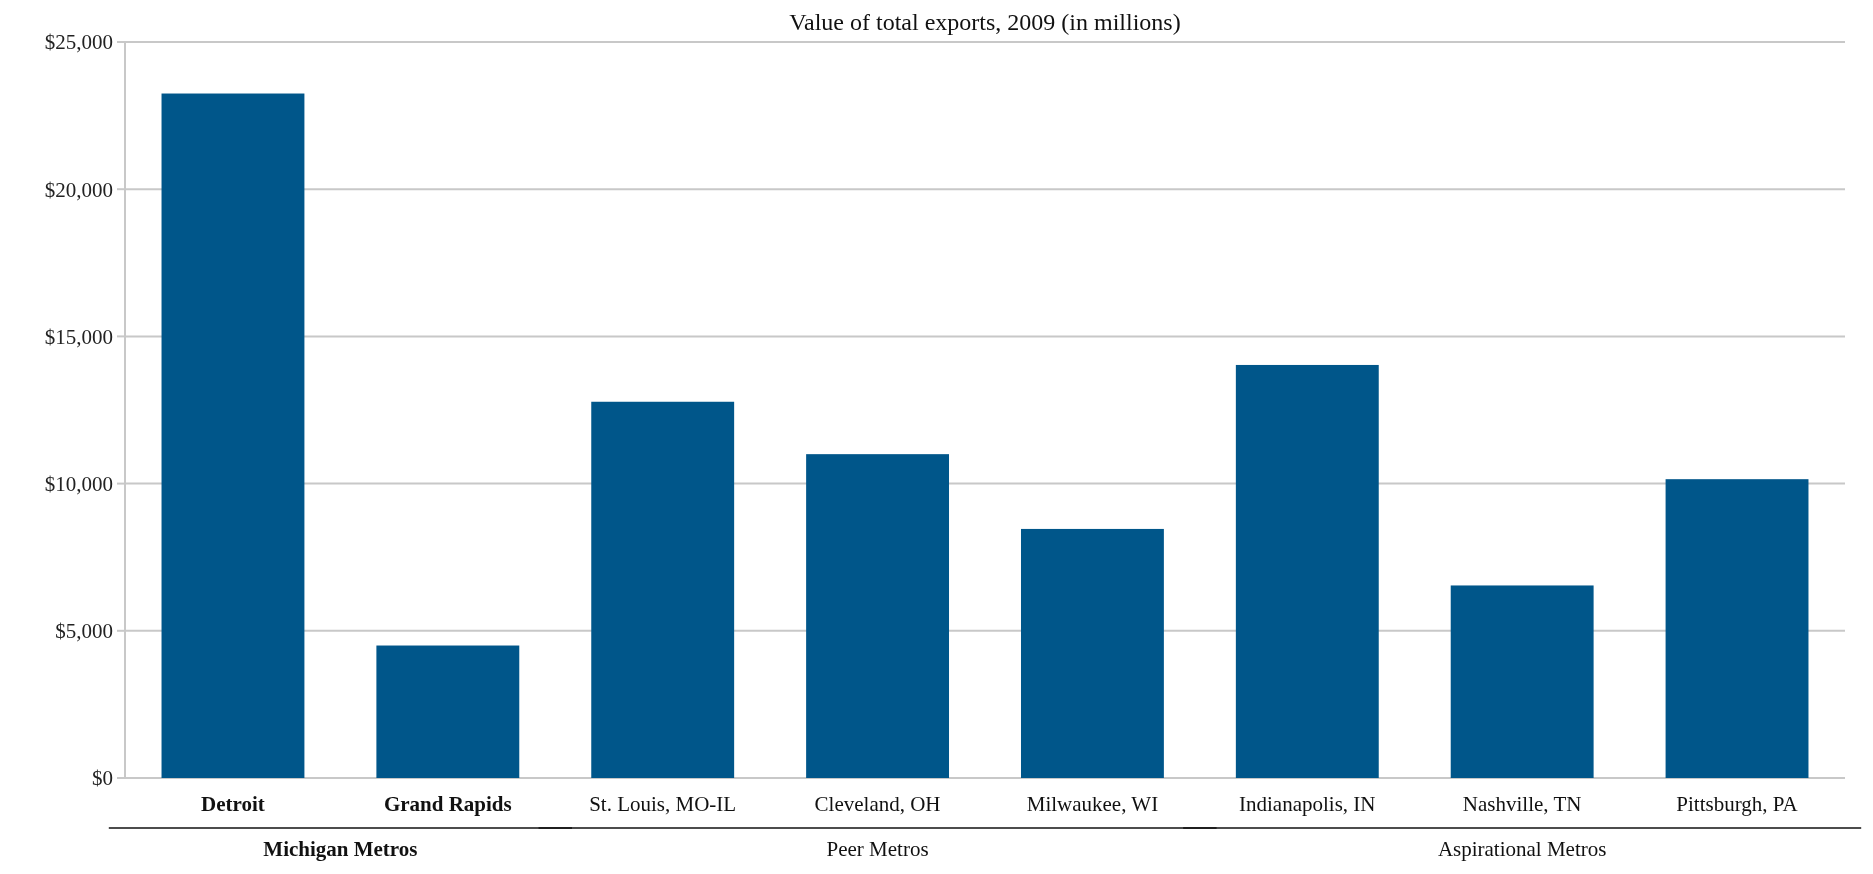 This screenshot has width=1873, height=874. What do you see at coordinates (985, 22) in the screenshot?
I see `chart-title: Value of total exports, 2009 (in millions)` at bounding box center [985, 22].